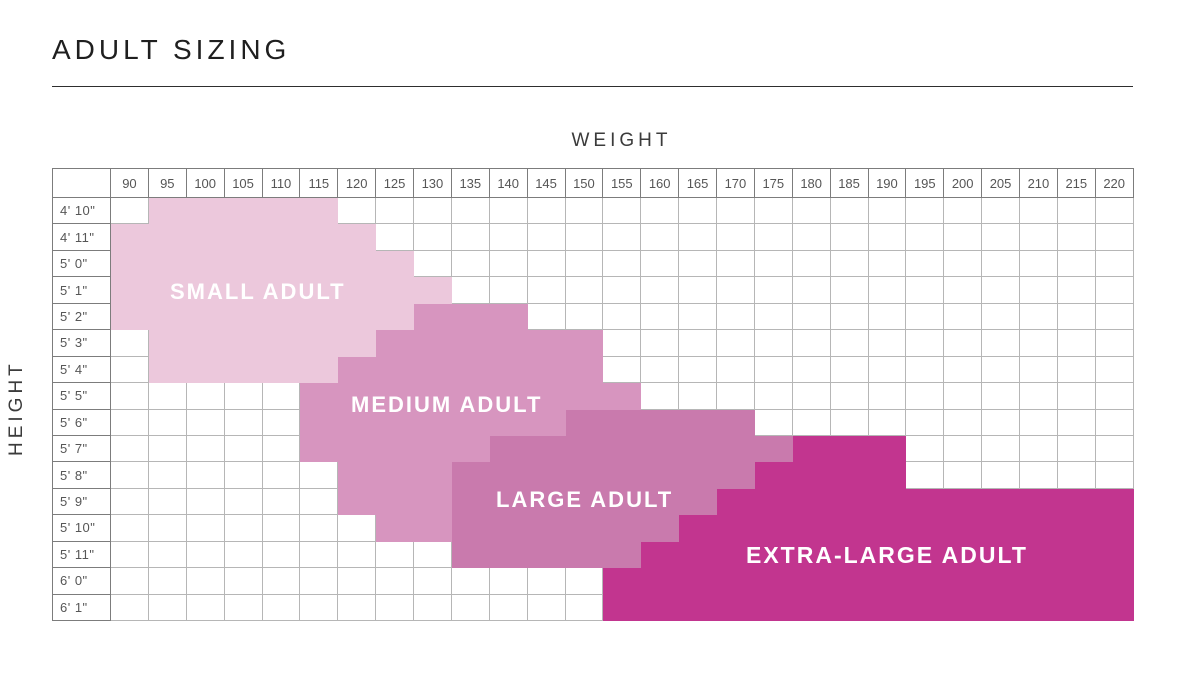  What do you see at coordinates (660, 183) in the screenshot?
I see `weight-header-cell: 160` at bounding box center [660, 183].